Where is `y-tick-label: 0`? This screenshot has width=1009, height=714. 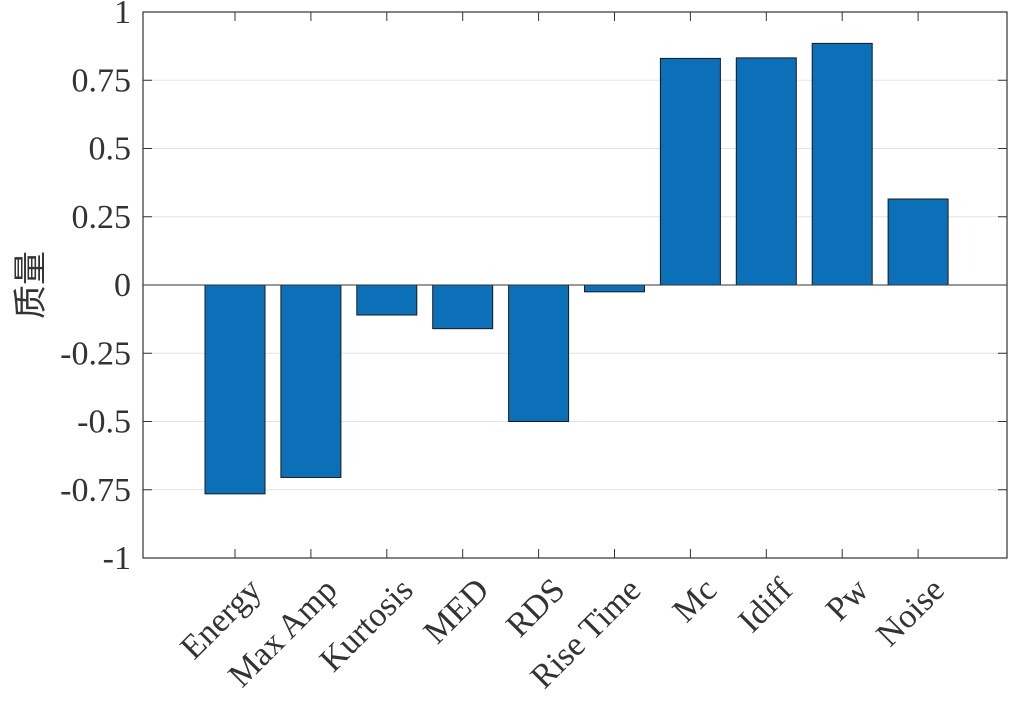 y-tick-label: 0 is located at coordinates (122, 285).